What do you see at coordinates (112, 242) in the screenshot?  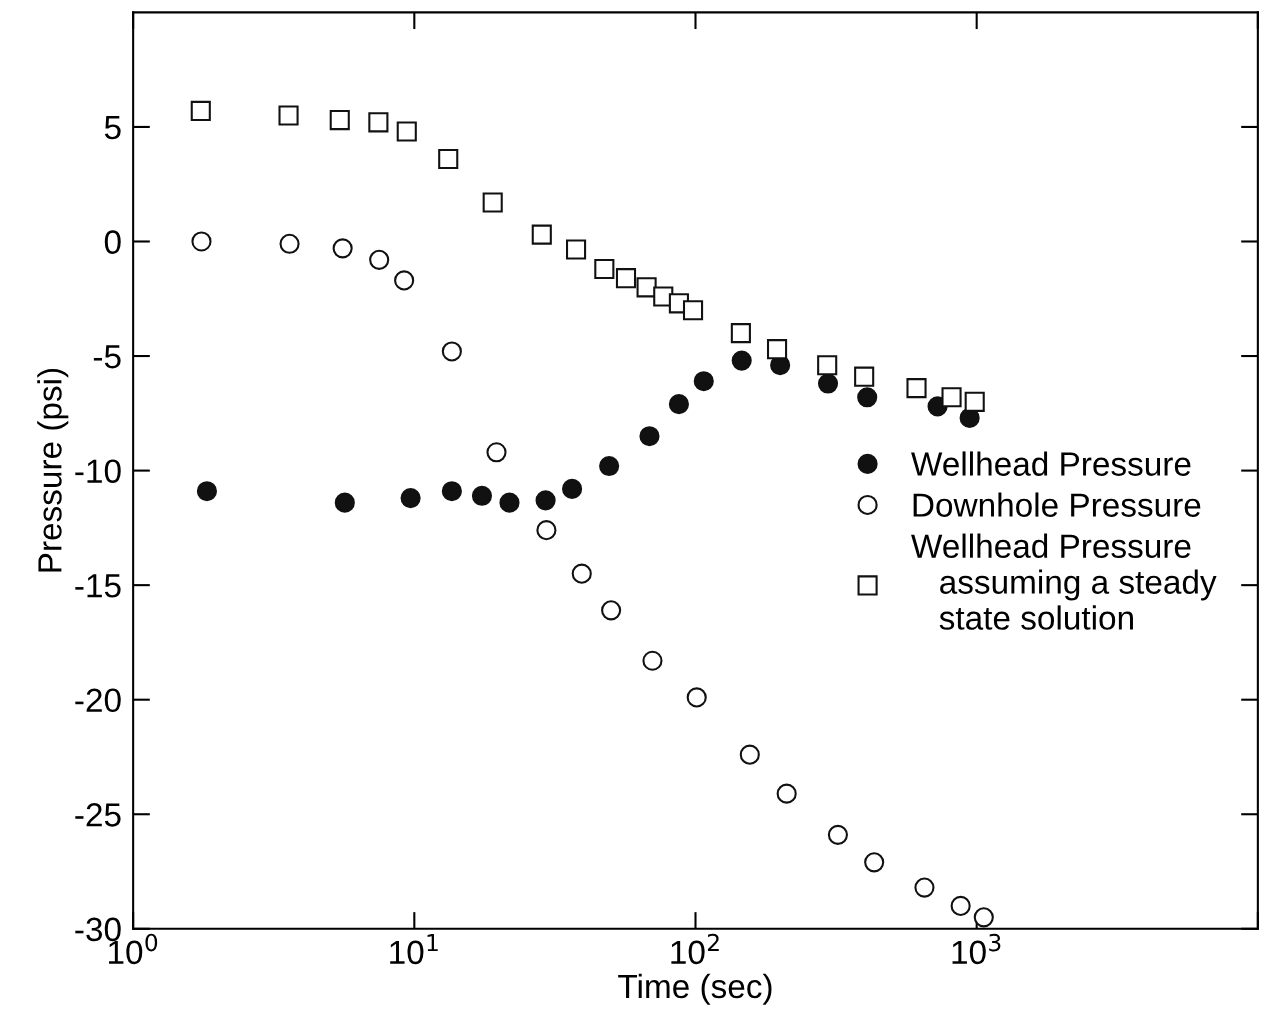 I see `y-tick-label: 0` at bounding box center [112, 242].